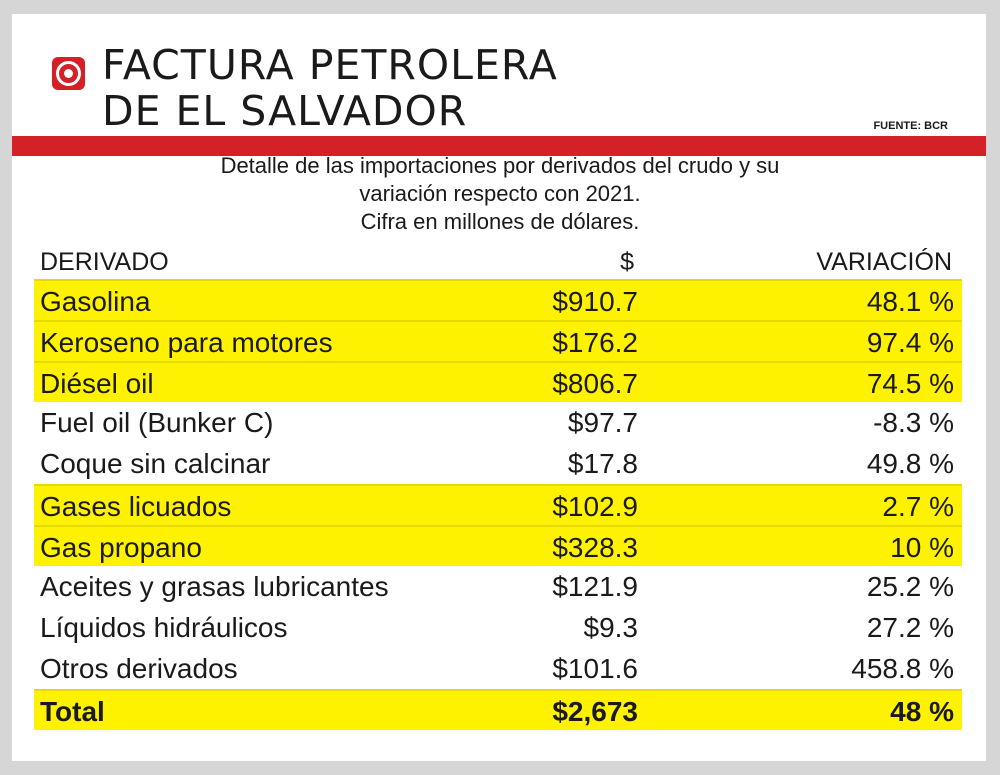  Describe the element at coordinates (95, 301) in the screenshot. I see `cell-derivado: Gasolina` at that location.